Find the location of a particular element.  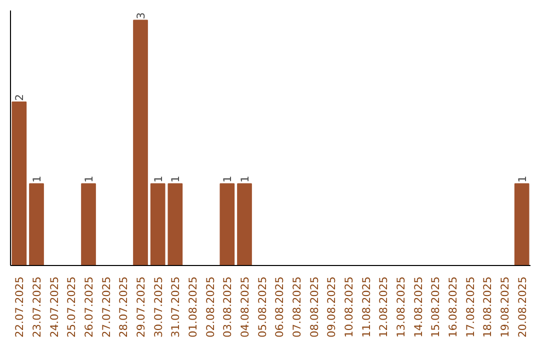

x-tick-label: 28.07.2025 is located at coordinates (123, 307).